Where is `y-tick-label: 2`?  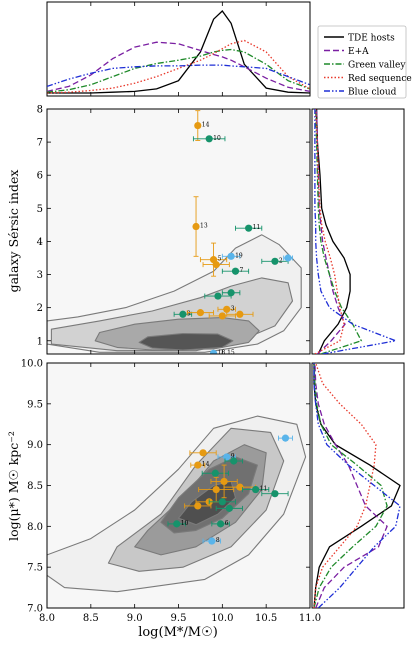 y-tick-label: 2 is located at coordinates (40, 308).